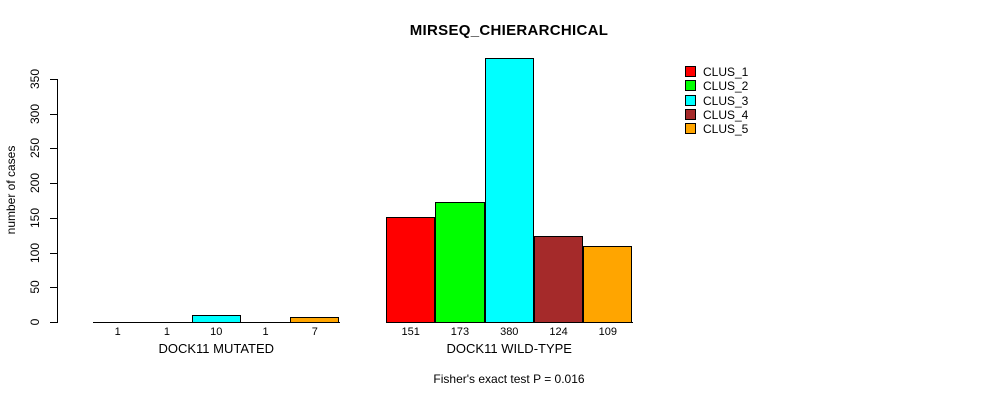 This screenshot has width=990, height=400. Describe the element at coordinates (35, 183) in the screenshot. I see `y-axis-tick-label: 200` at that location.